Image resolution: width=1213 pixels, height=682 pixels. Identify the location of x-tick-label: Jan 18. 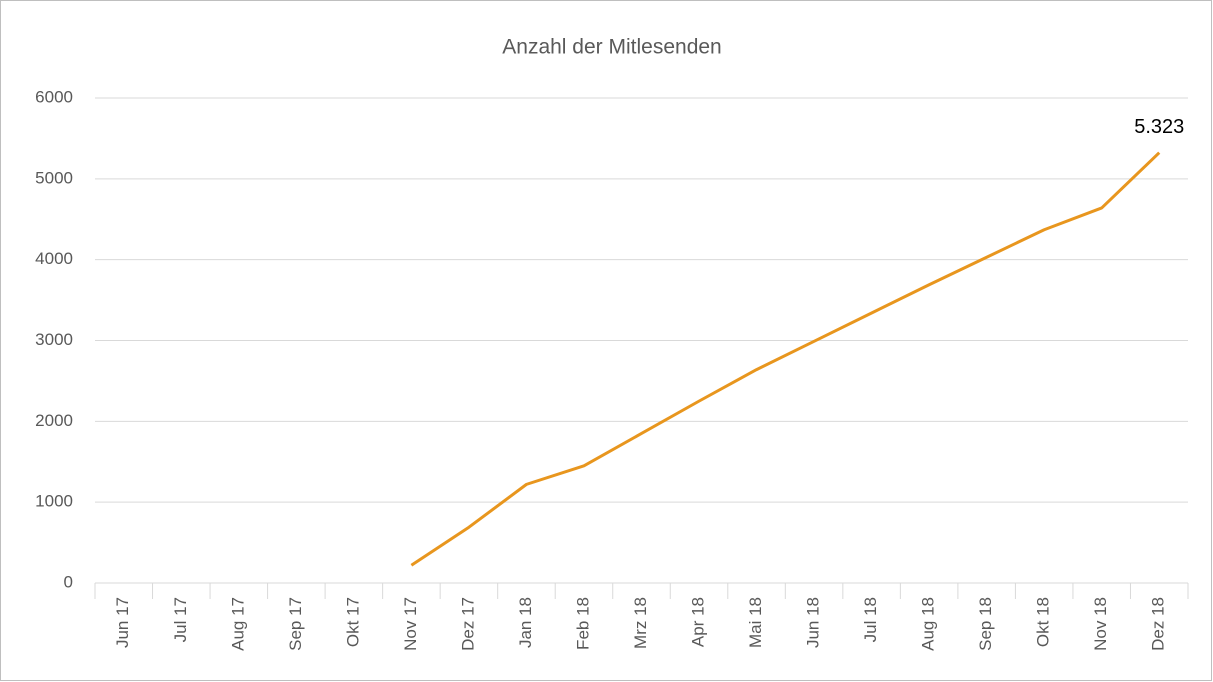
(525, 622).